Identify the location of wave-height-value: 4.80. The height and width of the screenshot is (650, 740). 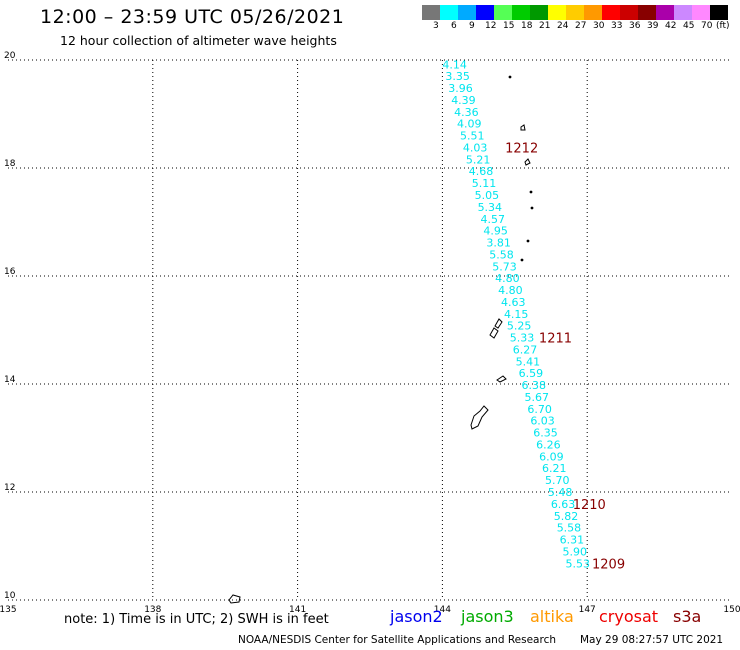
(507, 278).